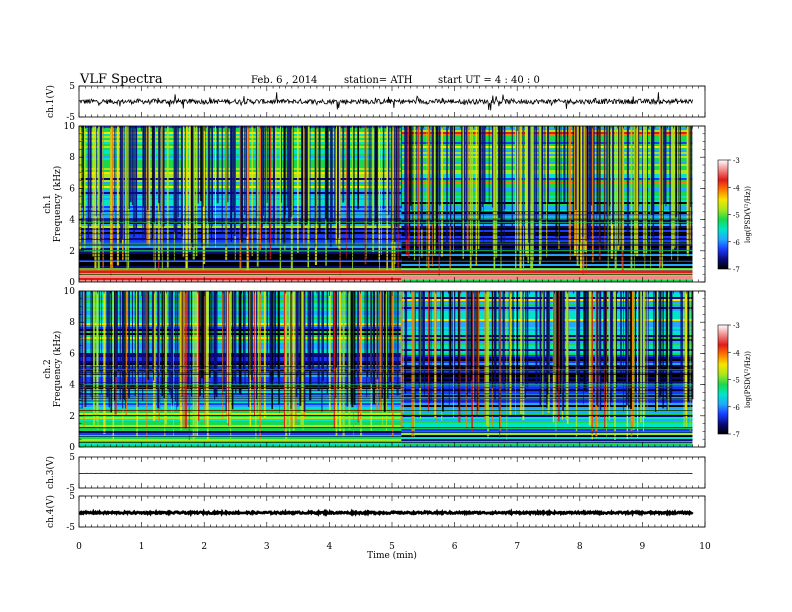 The image size is (792, 612). What do you see at coordinates (736, 188) in the screenshot?
I see `colorbar-tick-label: -4` at bounding box center [736, 188].